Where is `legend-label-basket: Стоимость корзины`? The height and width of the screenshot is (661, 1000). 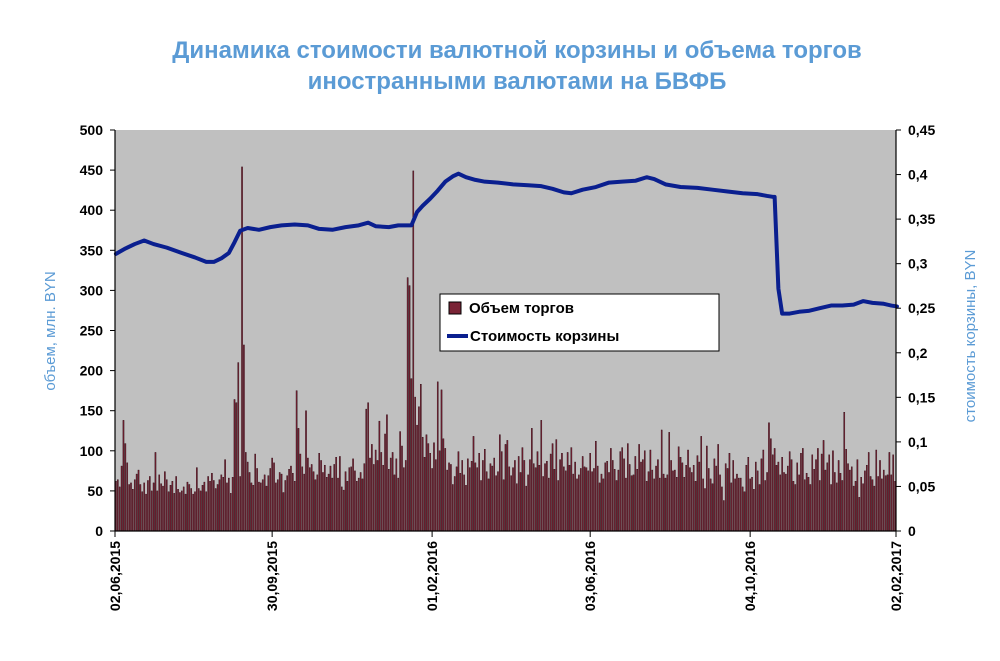 legend-label-basket: Стоимость корзины is located at coordinates (544, 336).